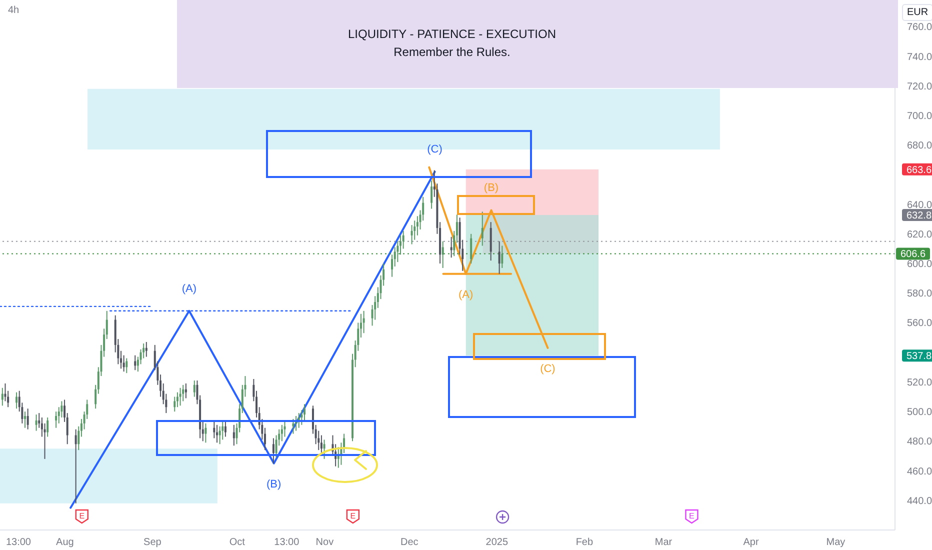  What do you see at coordinates (919, 146) in the screenshot?
I see `y-tick-label: 680.0` at bounding box center [919, 146].